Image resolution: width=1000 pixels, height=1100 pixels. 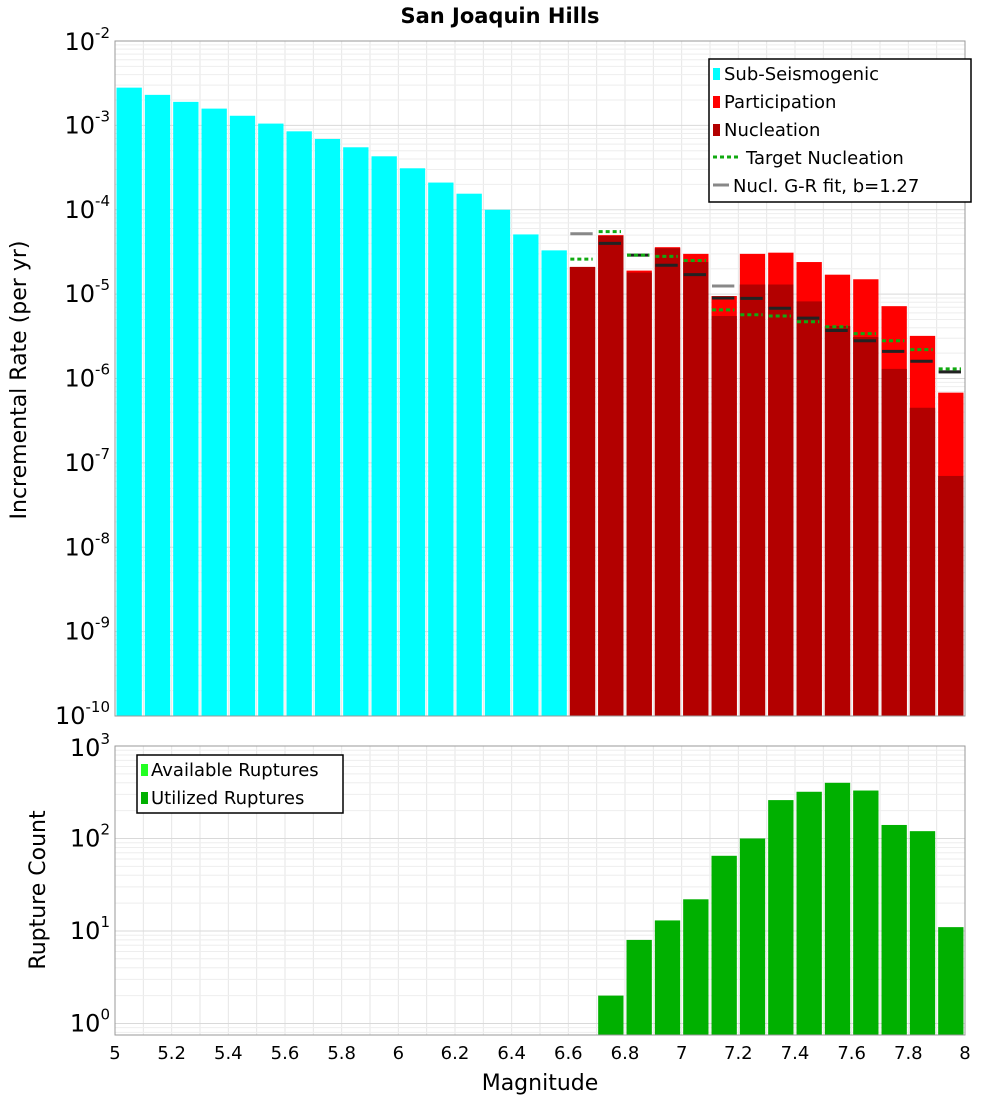 I want to click on x-tick-label: 6, so click(x=398, y=1053).